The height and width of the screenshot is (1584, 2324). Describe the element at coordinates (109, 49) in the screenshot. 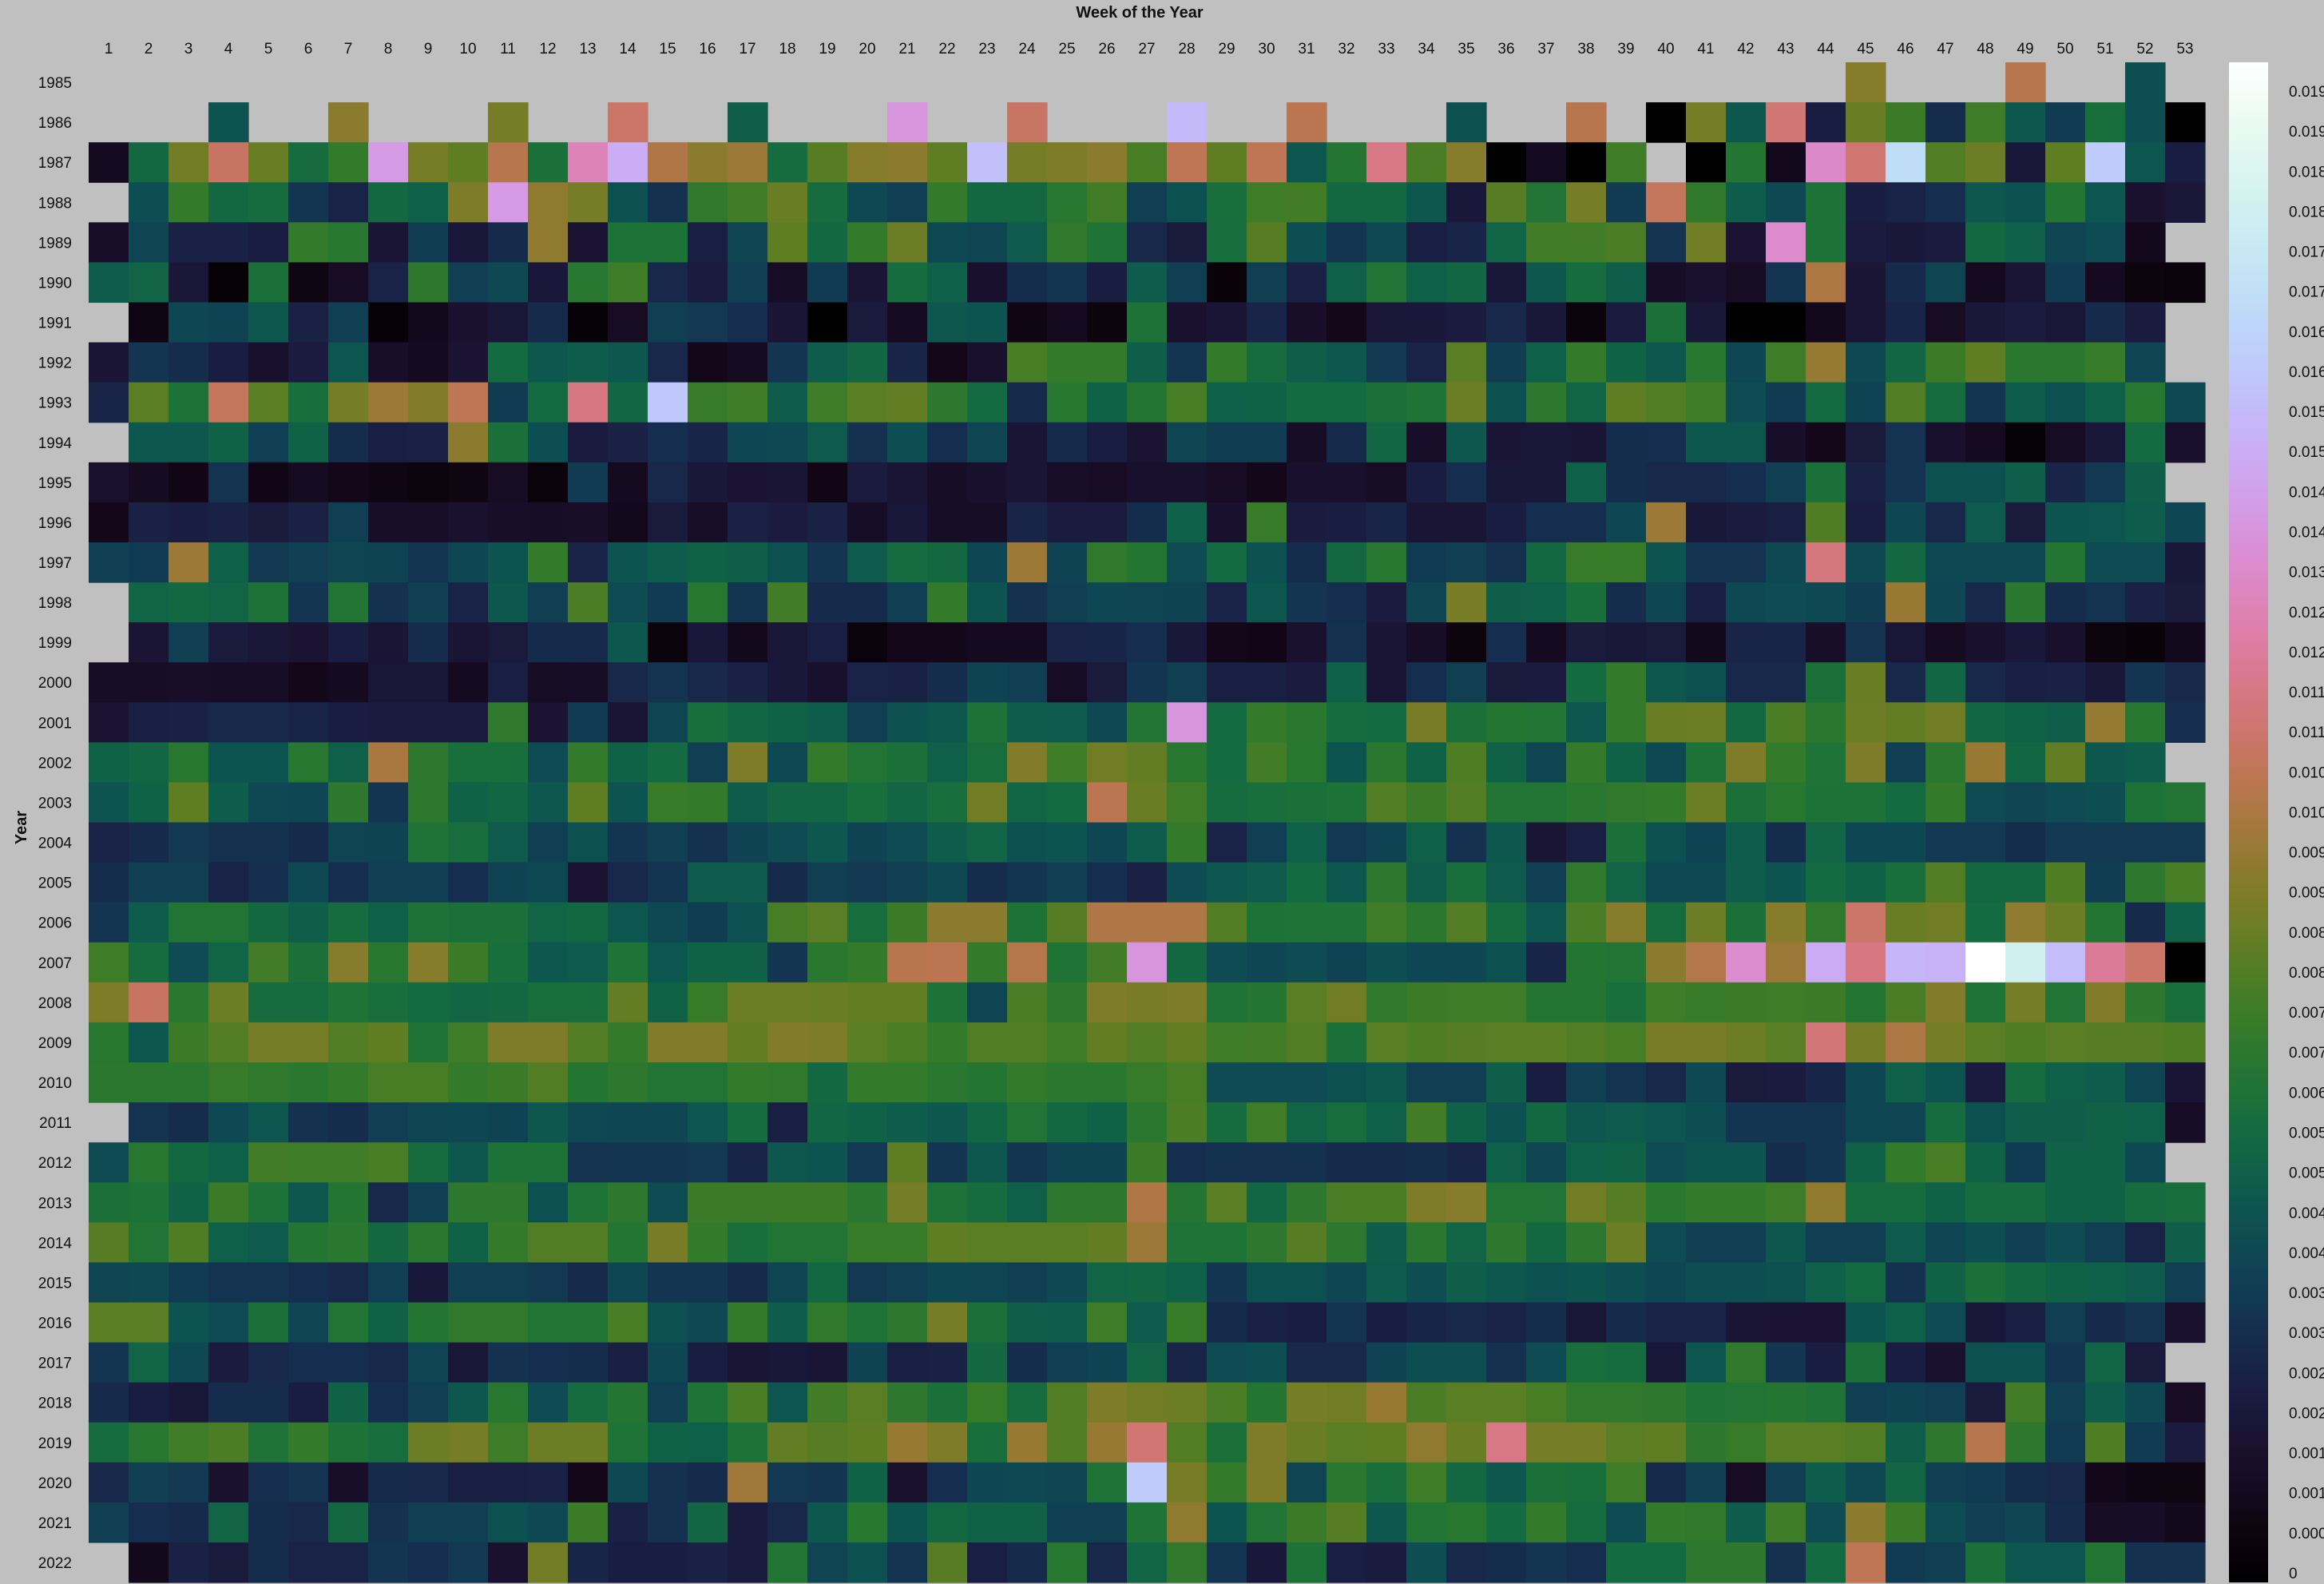

I see `x-tick-label: 1` at that location.